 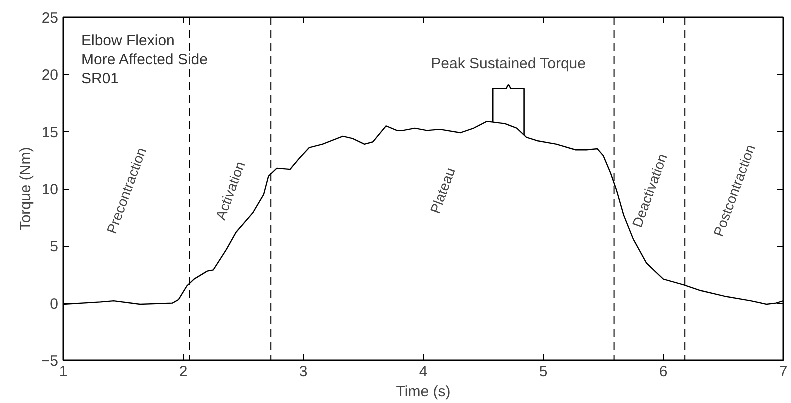 I want to click on y-tick-label: 5, so click(x=54, y=247).